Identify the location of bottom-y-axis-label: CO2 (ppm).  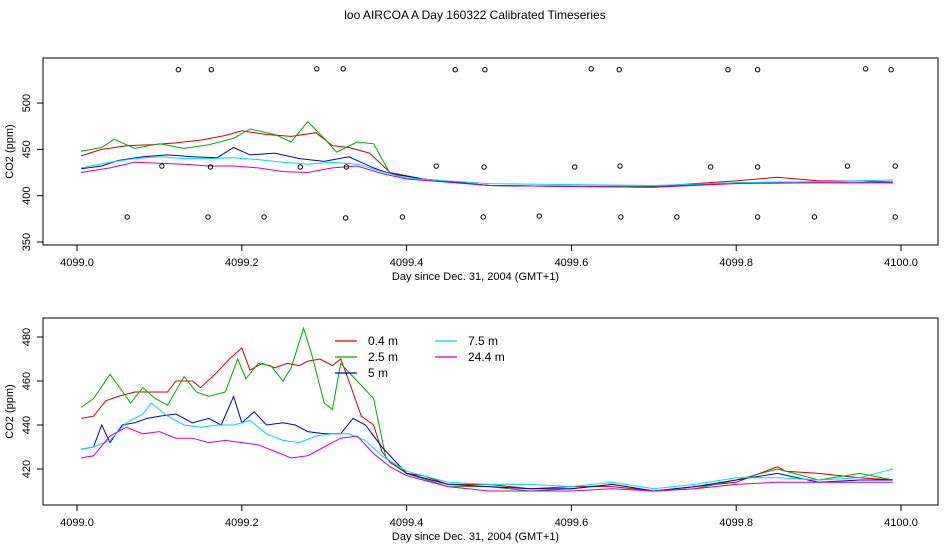
(10, 411).